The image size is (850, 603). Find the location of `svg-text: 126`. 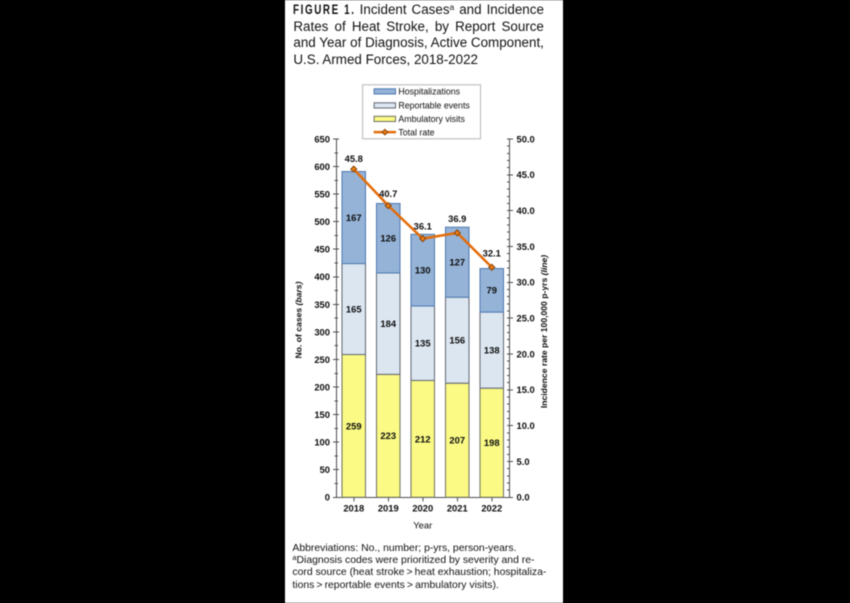

svg-text: 126 is located at coordinates (388, 238).